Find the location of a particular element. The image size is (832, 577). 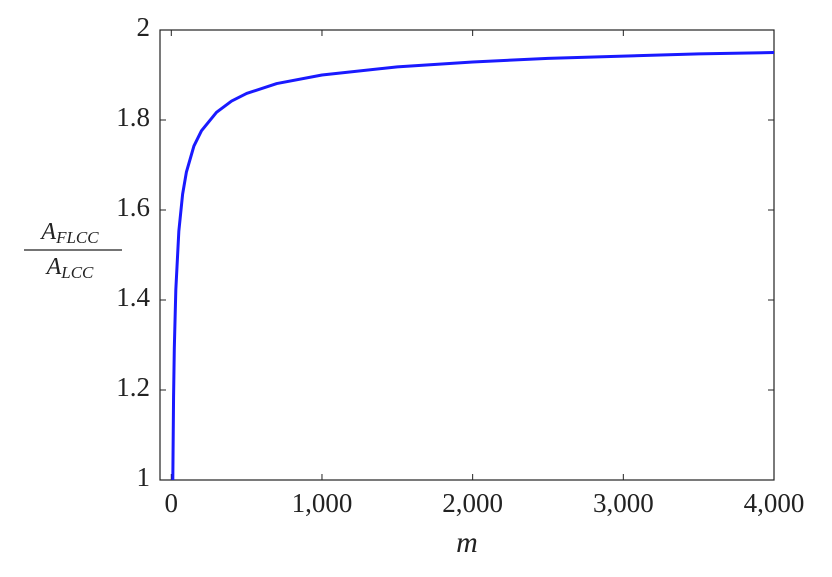

x-axis-label: m is located at coordinates (467, 542).